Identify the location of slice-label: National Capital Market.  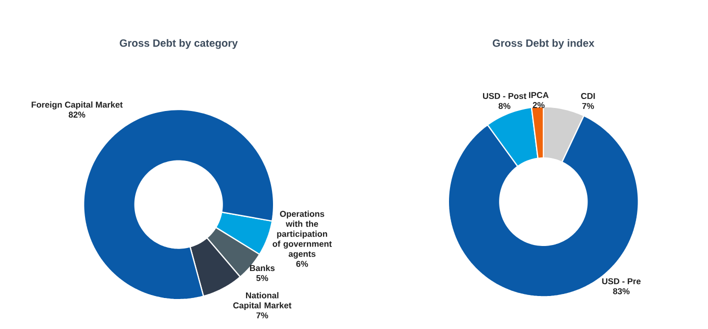
(262, 301).